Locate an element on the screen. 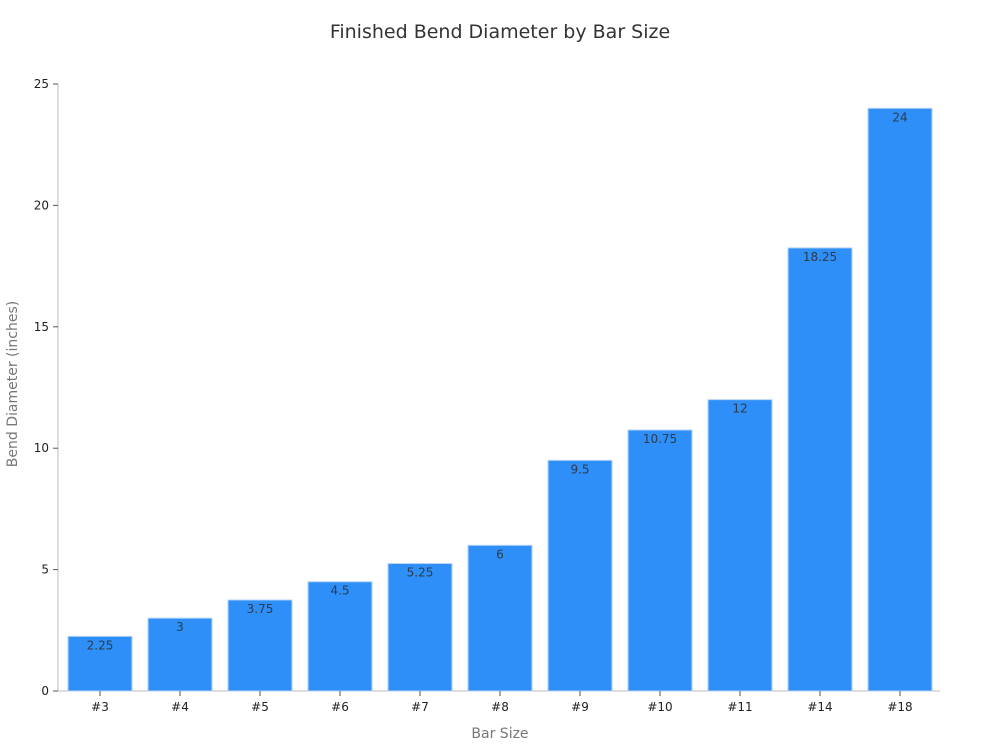 This screenshot has width=1000, height=750. bar-value-label: 12 is located at coordinates (739, 409).